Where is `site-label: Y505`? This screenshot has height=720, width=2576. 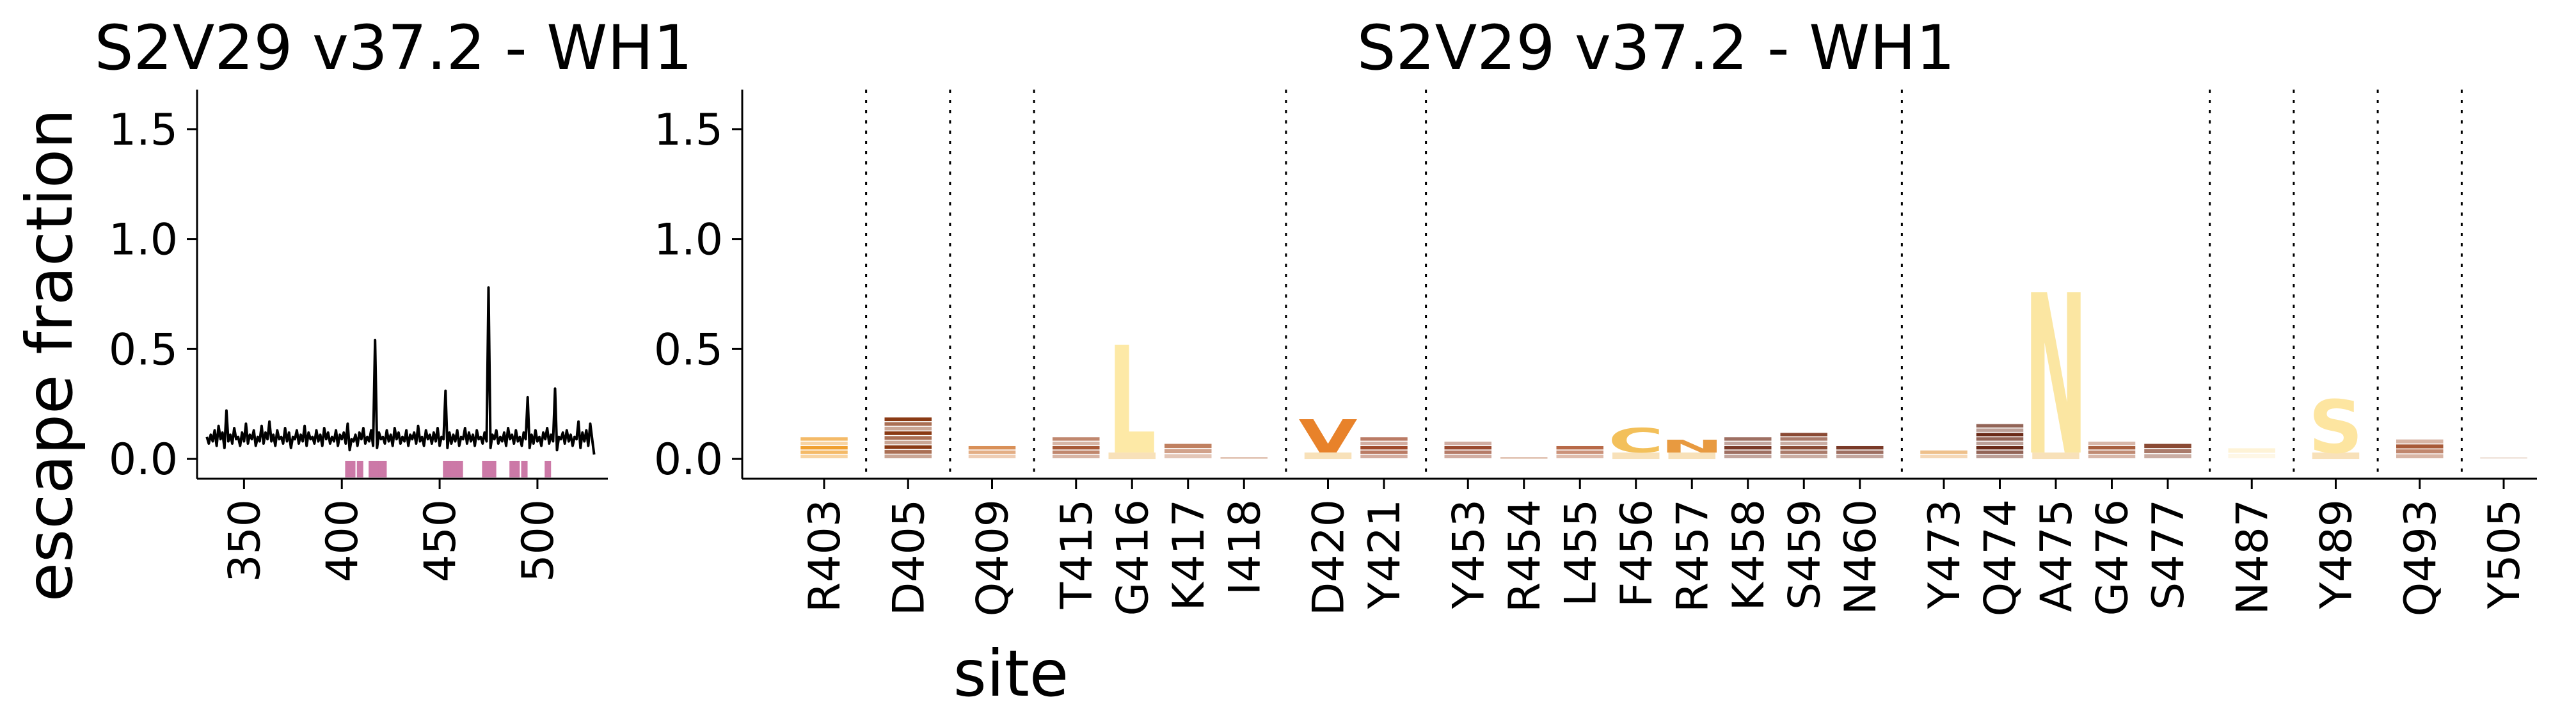
site-label: Y505 is located at coordinates (2504, 554).